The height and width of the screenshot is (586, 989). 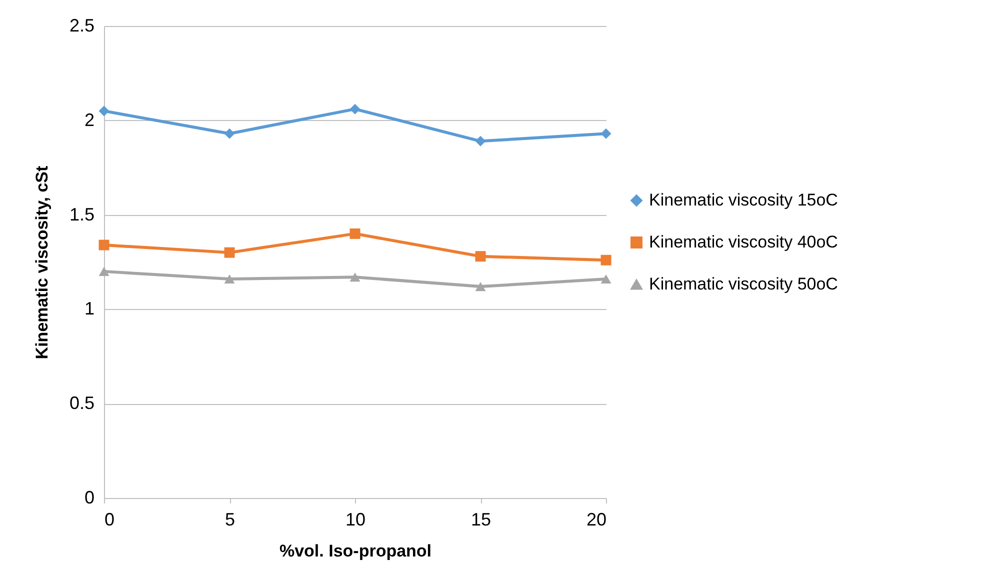 I want to click on legend-label: Kinematic viscosity 40oC, so click(x=743, y=242).